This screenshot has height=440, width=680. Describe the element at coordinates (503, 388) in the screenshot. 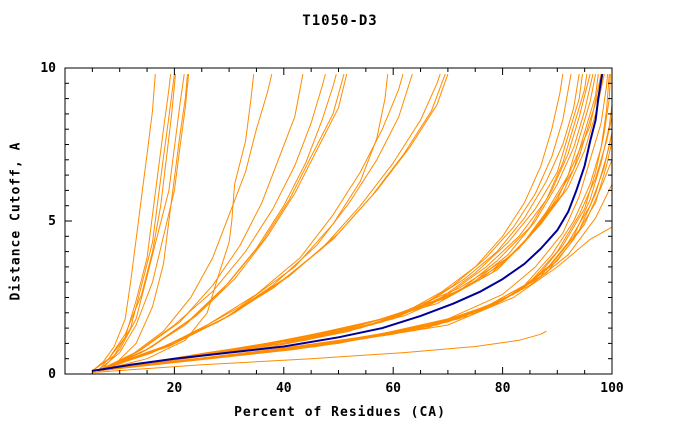

I see `tick-label: 80` at that location.